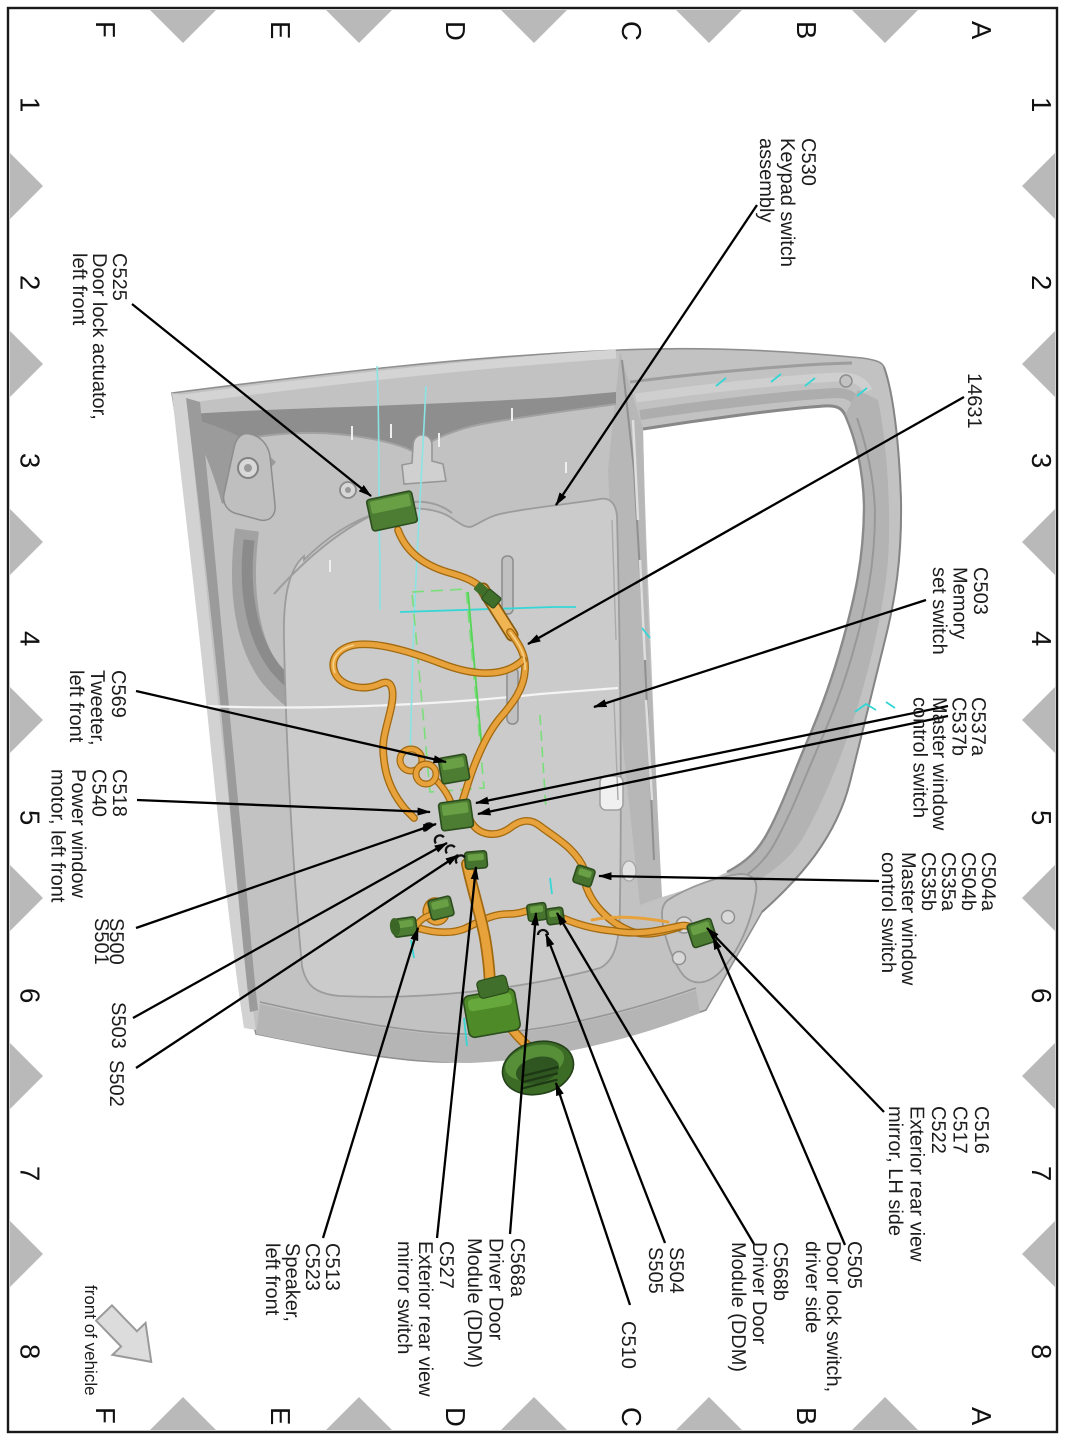 The height and width of the screenshot is (1453, 1068). Describe the element at coordinates (974, 401) in the screenshot. I see `svg-text: 14631` at that location.